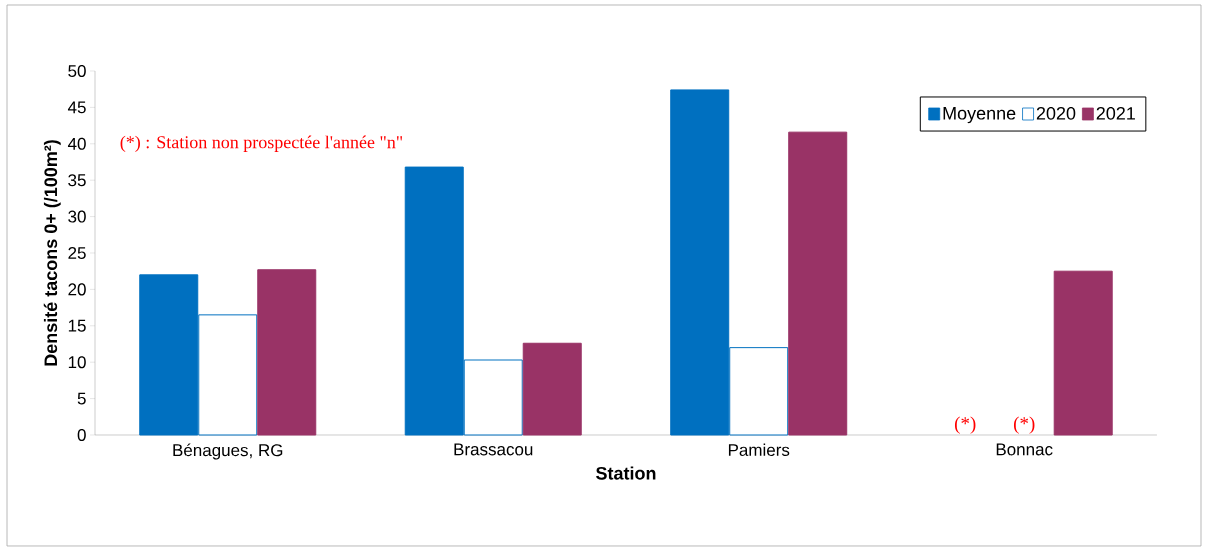  What do you see at coordinates (77, 362) in the screenshot?
I see `y-tick-label: 10` at bounding box center [77, 362].